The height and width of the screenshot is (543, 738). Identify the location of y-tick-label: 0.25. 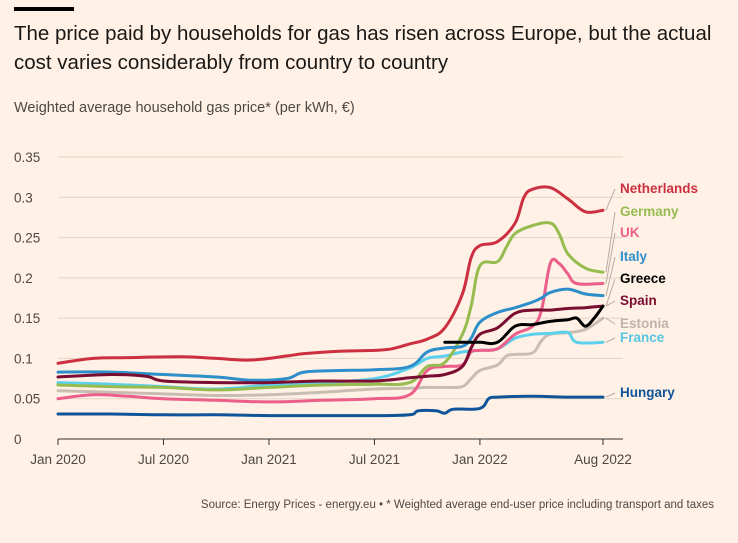
(27, 238).